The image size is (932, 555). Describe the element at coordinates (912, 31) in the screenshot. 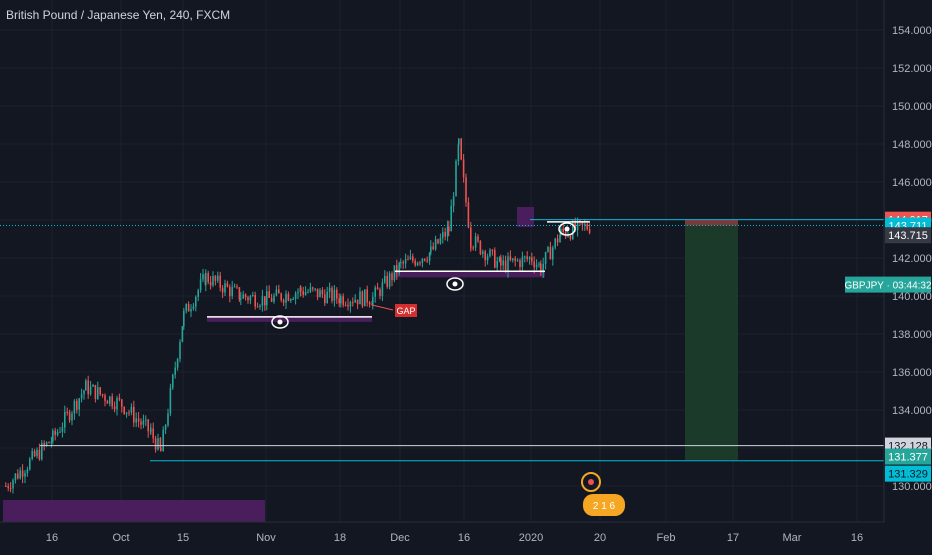

I see `y-tick-label: 154.000` at that location.